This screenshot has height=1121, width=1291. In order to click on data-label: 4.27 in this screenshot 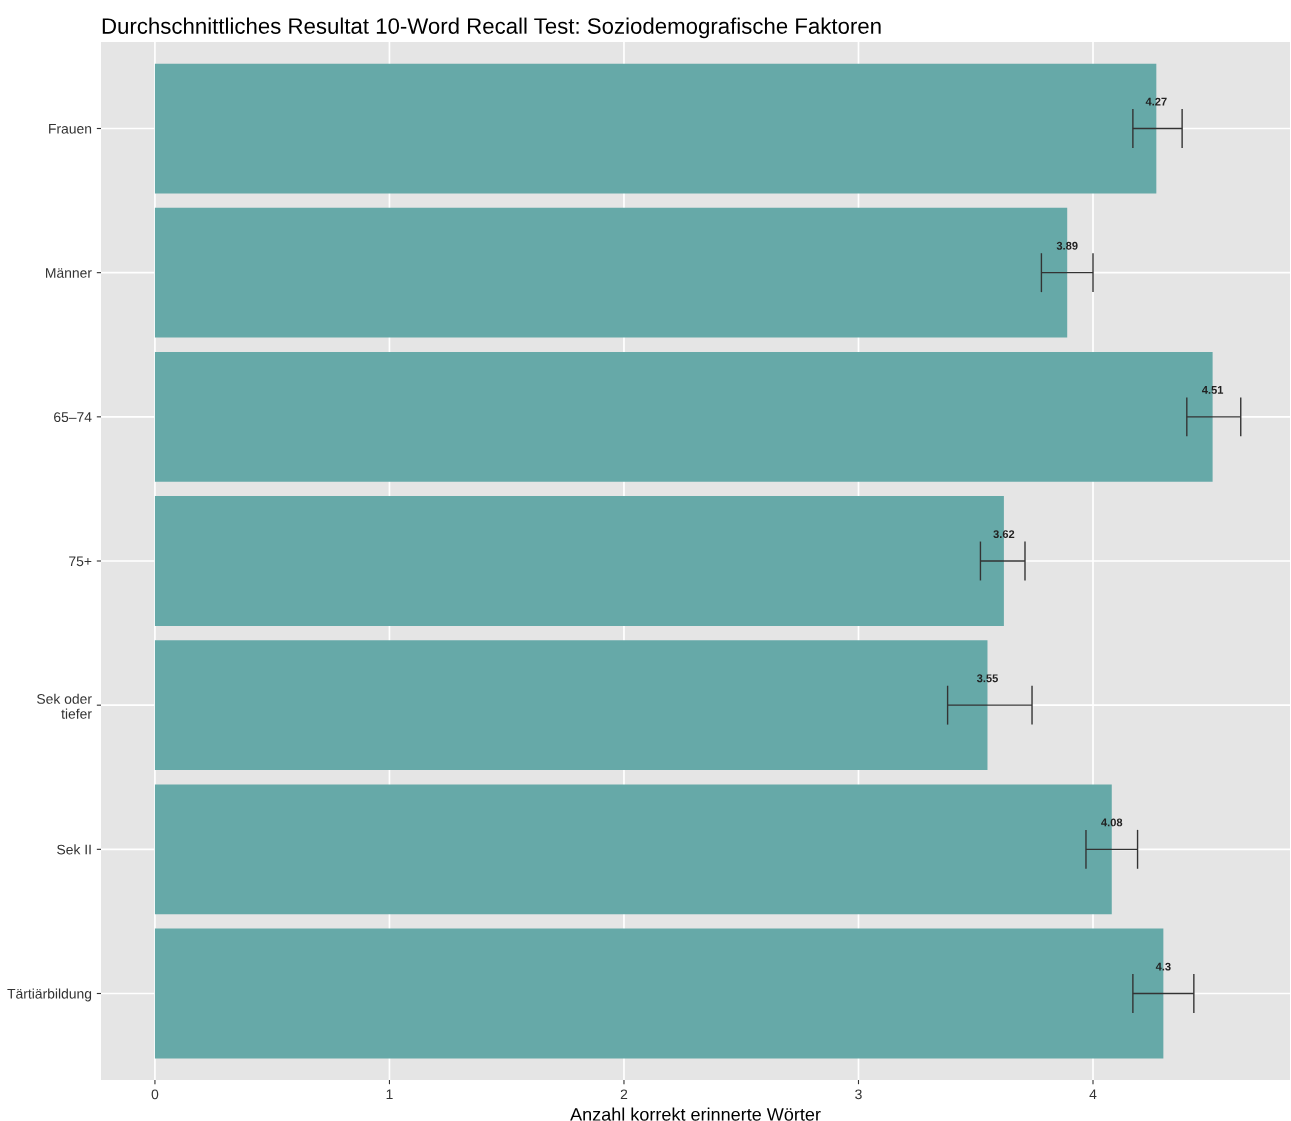, I will do `click(1156, 101)`.